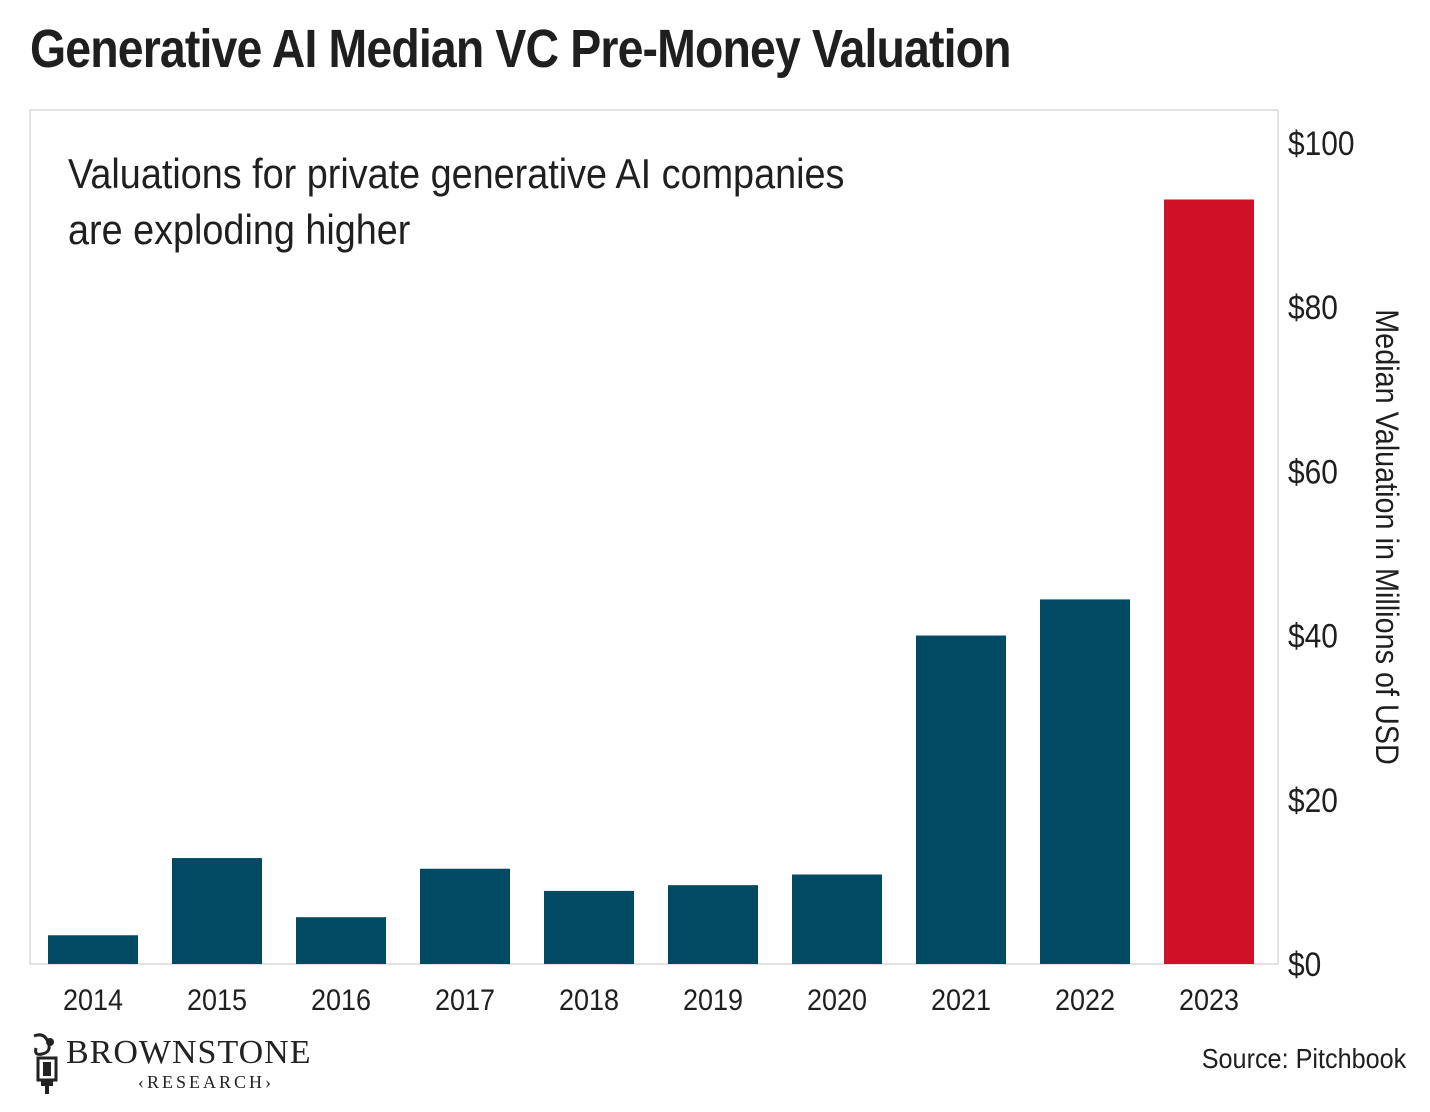  What do you see at coordinates (589, 927) in the screenshot?
I see `bar-2018` at bounding box center [589, 927].